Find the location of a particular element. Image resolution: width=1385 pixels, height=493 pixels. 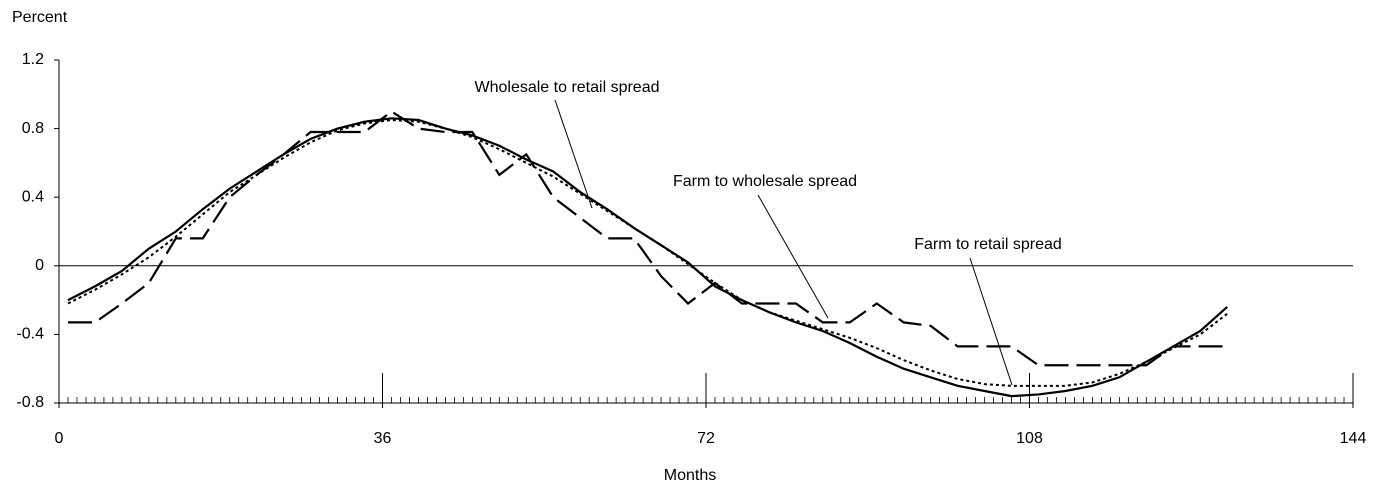

y-tick-label: 1.2 is located at coordinates (33, 59).